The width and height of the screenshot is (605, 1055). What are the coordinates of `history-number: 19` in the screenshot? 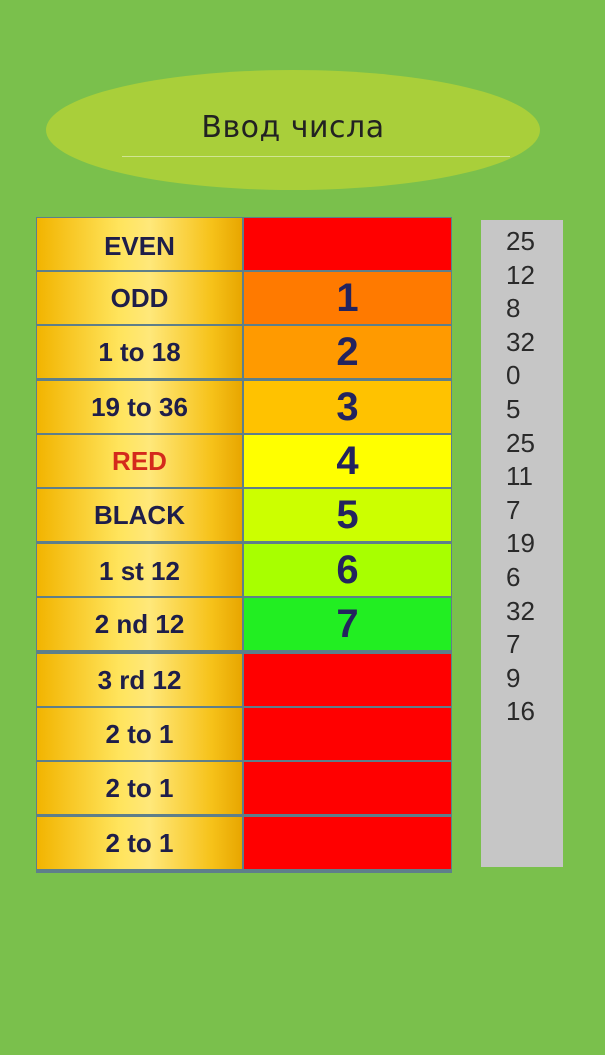 It's located at (520, 543).